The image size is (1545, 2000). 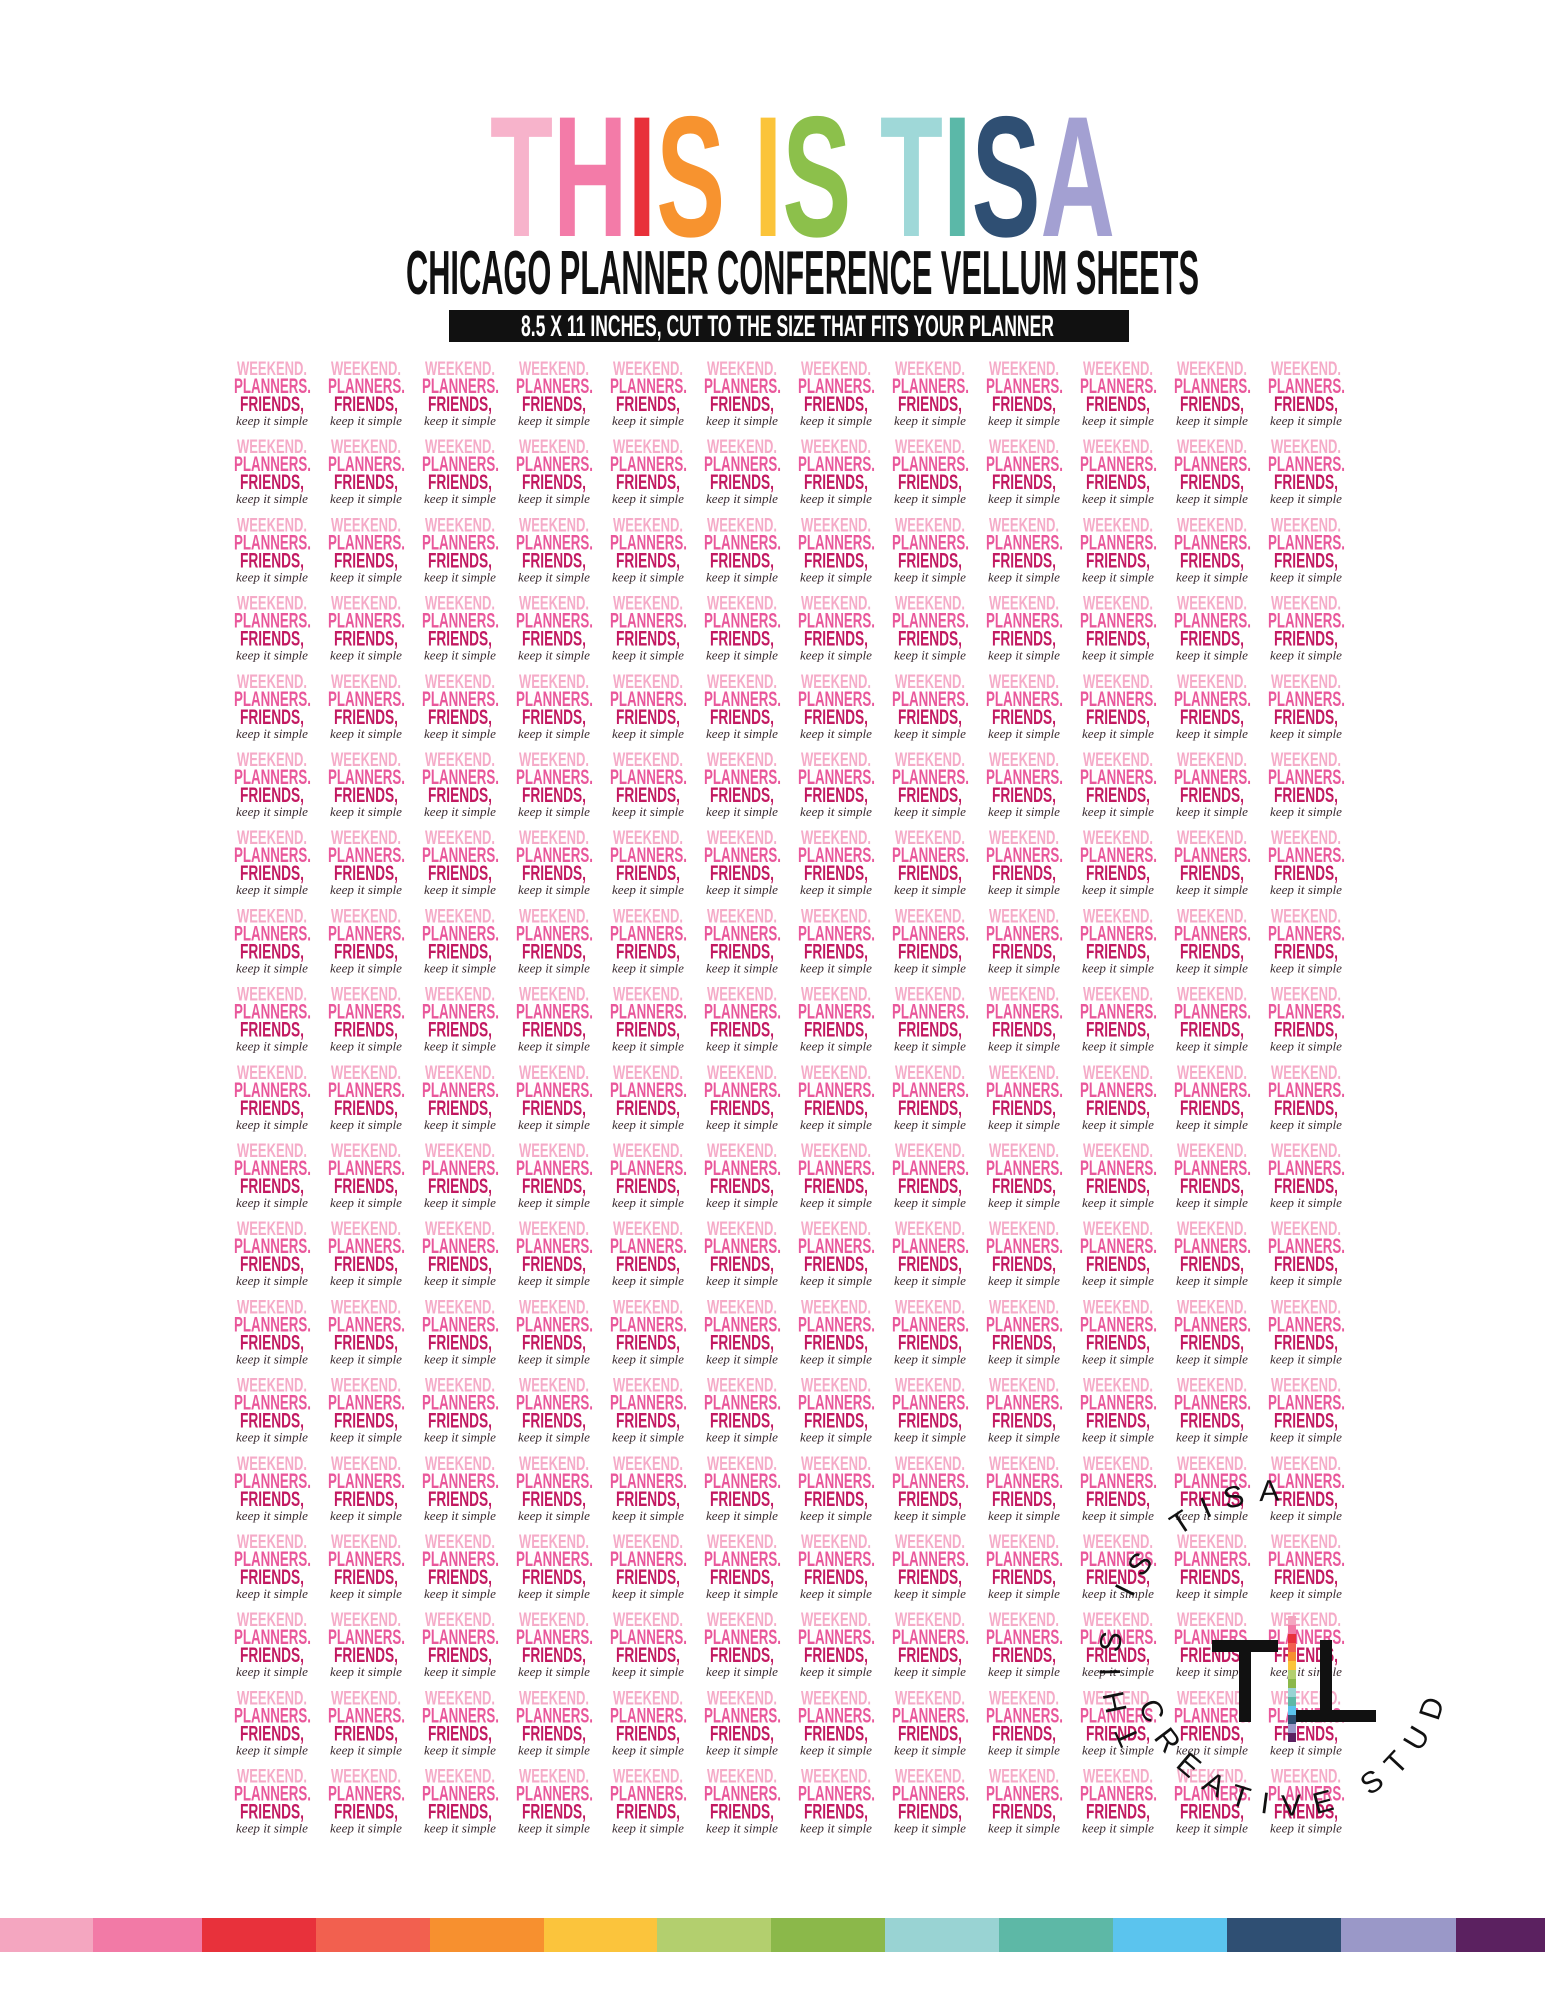 What do you see at coordinates (1056, 1935) in the screenshot?
I see `stripe-segment` at bounding box center [1056, 1935].